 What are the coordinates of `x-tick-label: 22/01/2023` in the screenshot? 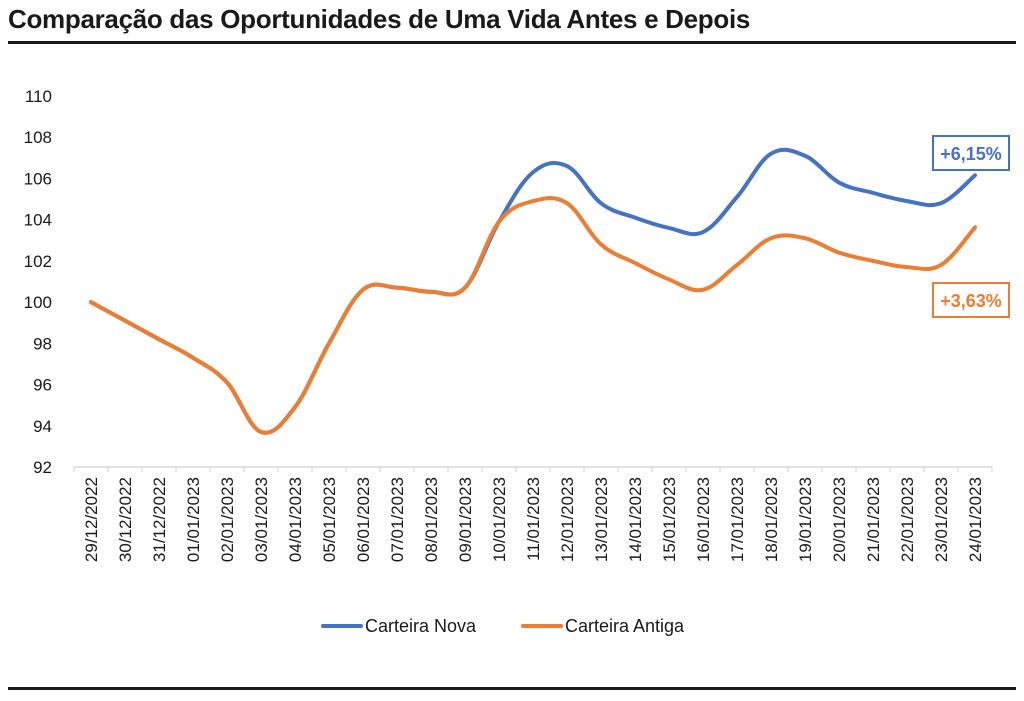 It's located at (907, 519).